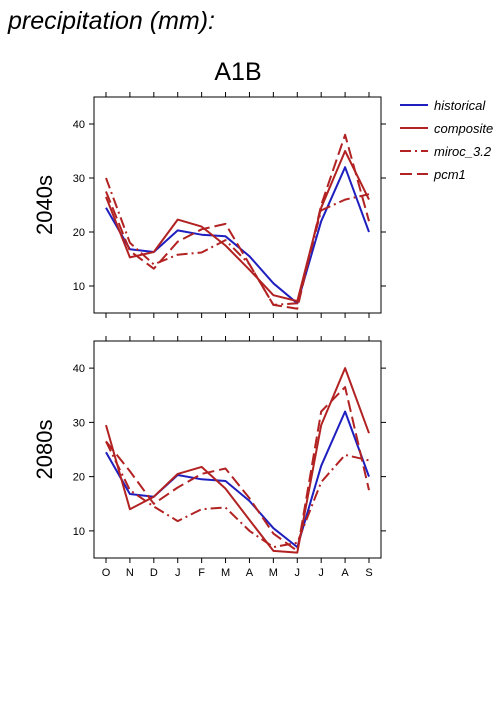 The height and width of the screenshot is (709, 501). Describe the element at coordinates (446, 140) in the screenshot. I see `legend: historical composite miroc_3.2 pcm1` at that location.